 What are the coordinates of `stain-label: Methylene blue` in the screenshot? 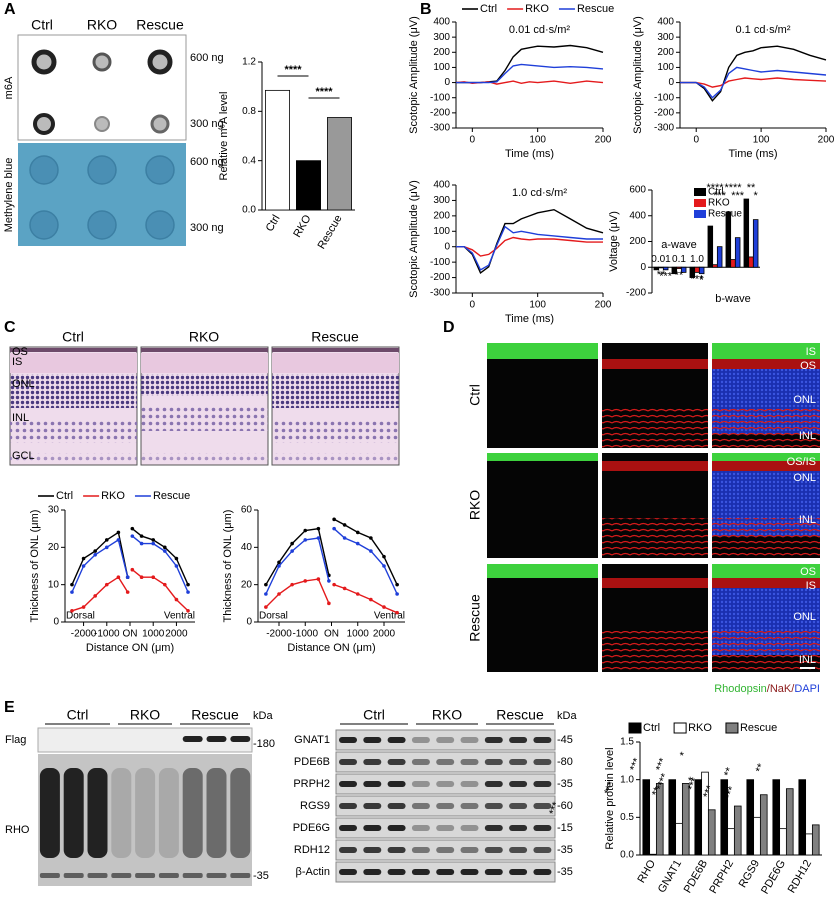 It's located at (9, 195).